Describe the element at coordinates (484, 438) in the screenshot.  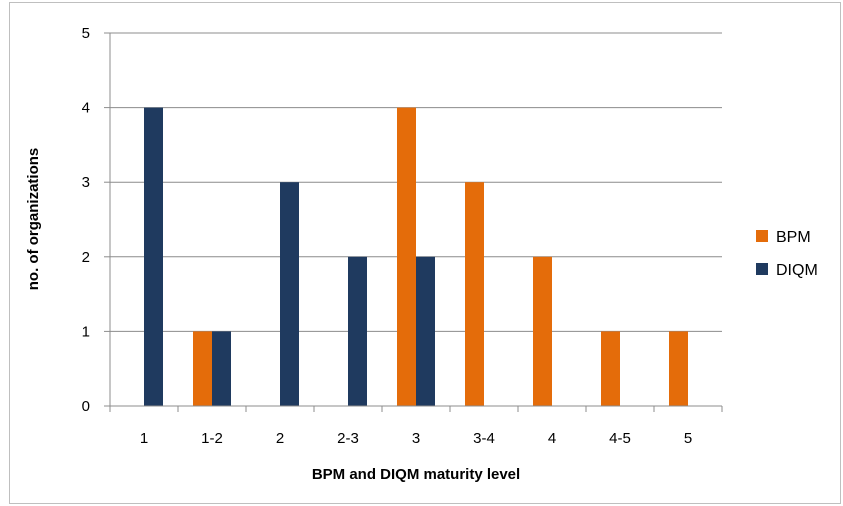
I see `x-tick-label: 3-4` at that location.